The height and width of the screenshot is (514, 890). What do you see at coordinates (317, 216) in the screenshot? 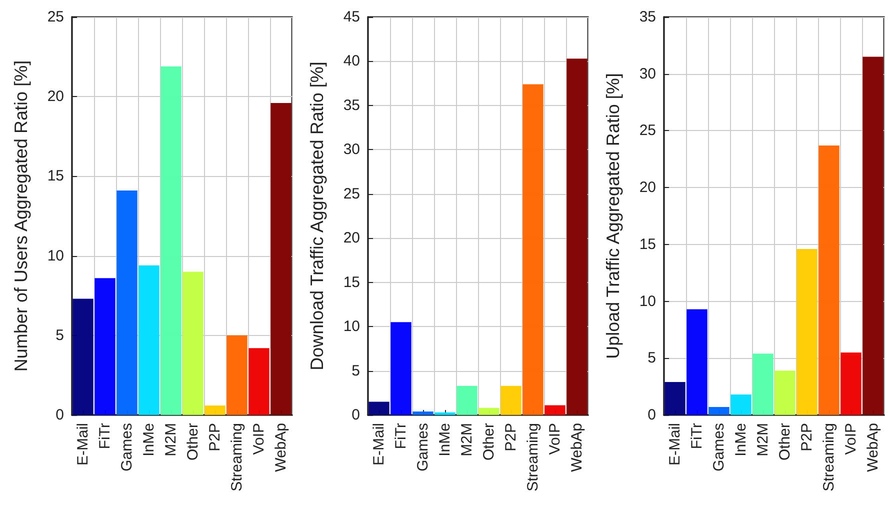
I see `y-axis-title: Download Traffic Aggregated Ratio [%]` at bounding box center [317, 216].